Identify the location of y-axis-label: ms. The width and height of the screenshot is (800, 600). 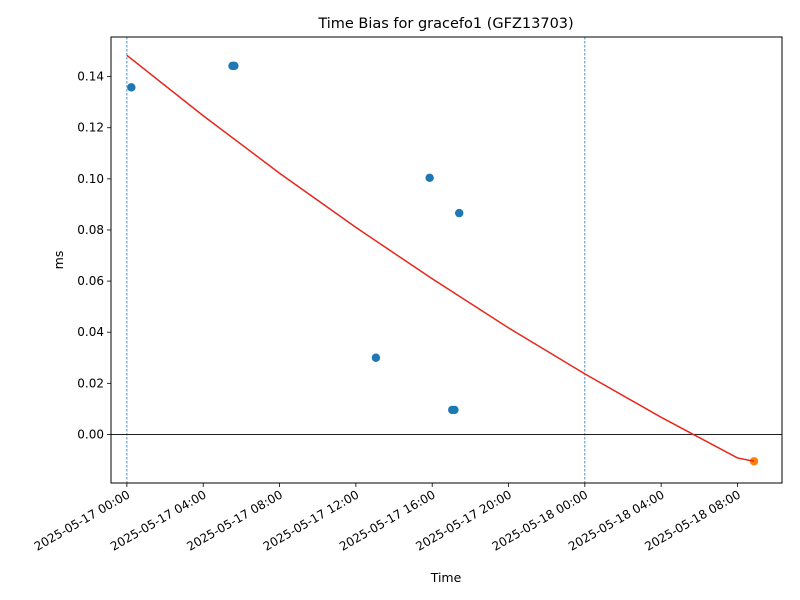
(58, 260).